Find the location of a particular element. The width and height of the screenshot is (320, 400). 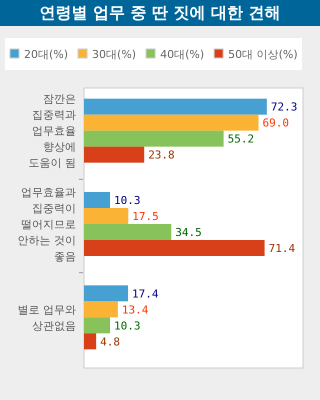

data-label: 17.5 is located at coordinates (145, 216).